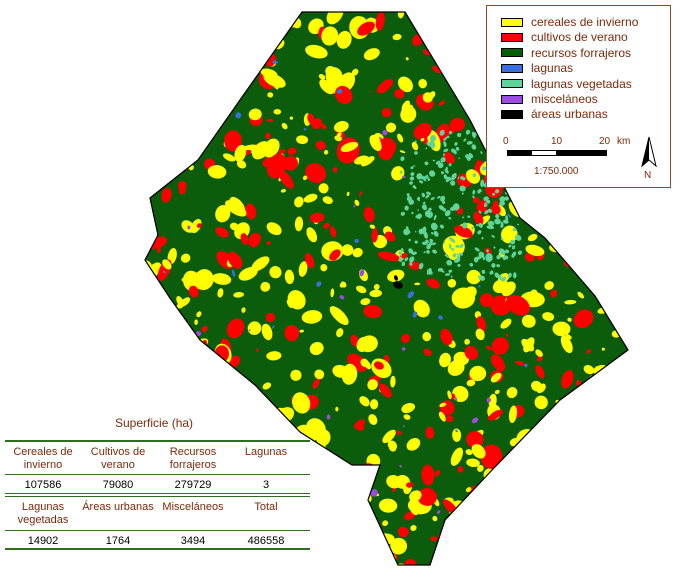  I want to click on scale-ratio: 1:750.000, so click(556, 171).